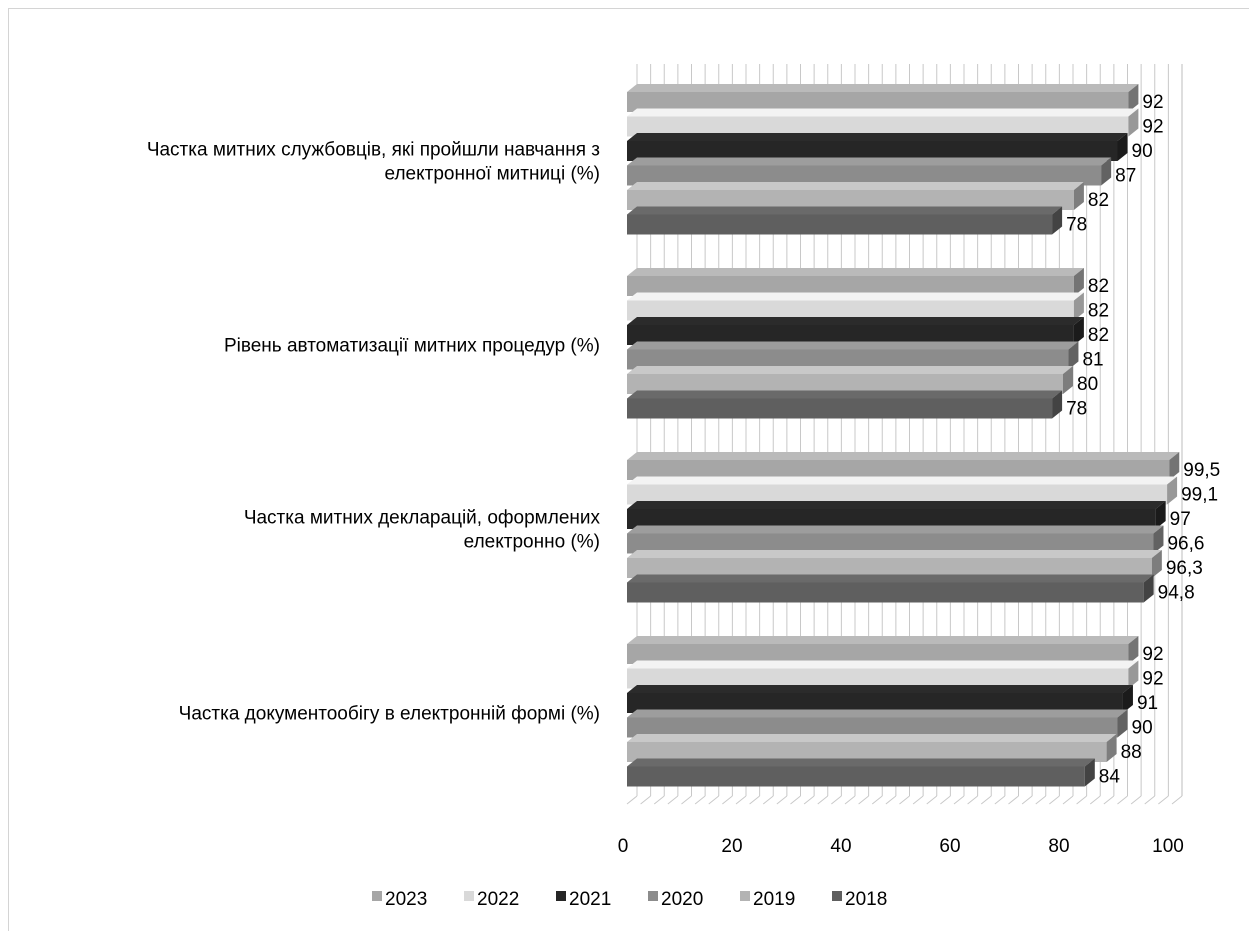 This screenshot has width=1249, height=931. Describe the element at coordinates (1142, 728) in the screenshot. I see `data-label: 90` at that location.